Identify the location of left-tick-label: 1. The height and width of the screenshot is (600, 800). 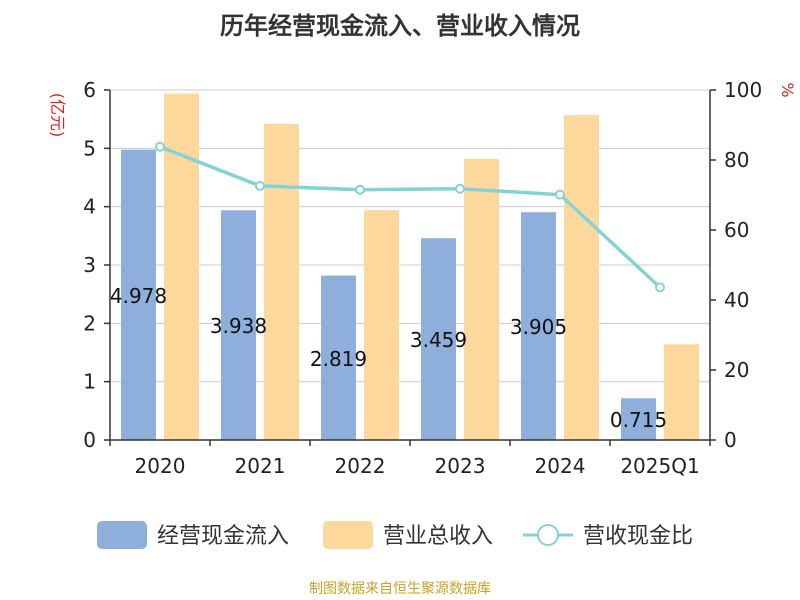
(89, 382).